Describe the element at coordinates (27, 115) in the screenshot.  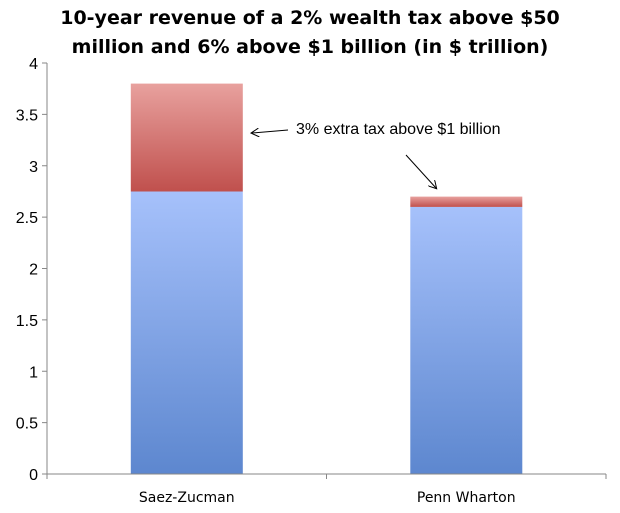
I see `y-tick-label: 3.5` at that location.